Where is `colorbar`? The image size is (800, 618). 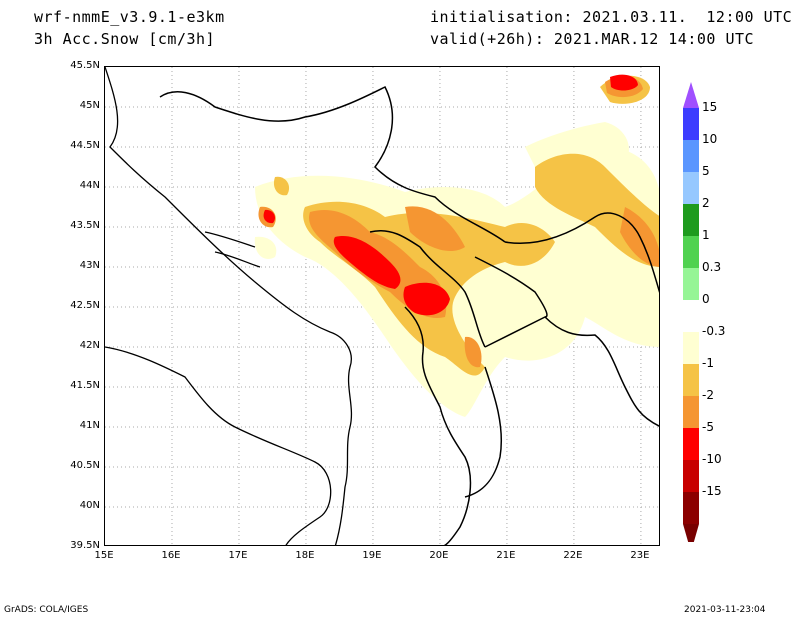
colorbar is located at coordinates (691, 312).